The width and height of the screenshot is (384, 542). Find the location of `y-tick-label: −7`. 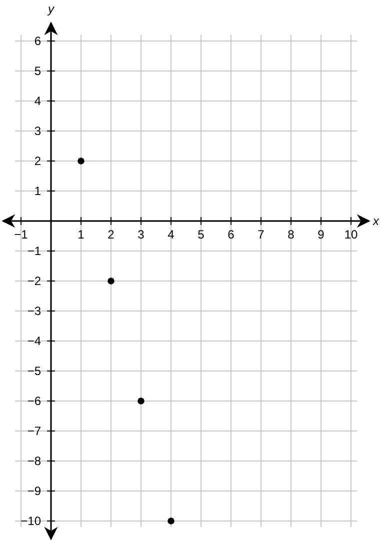

y-tick-label: −7 is located at coordinates (34, 431).